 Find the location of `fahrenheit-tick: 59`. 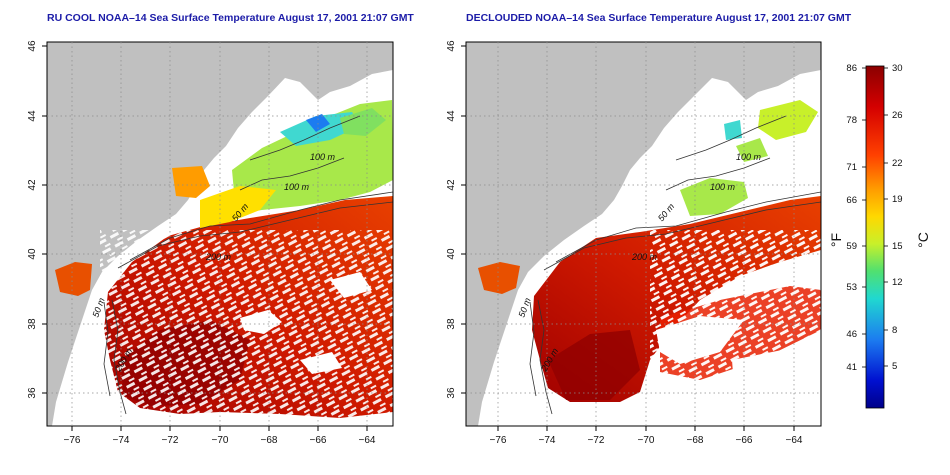

fahrenheit-tick: 59 is located at coordinates (851, 246).